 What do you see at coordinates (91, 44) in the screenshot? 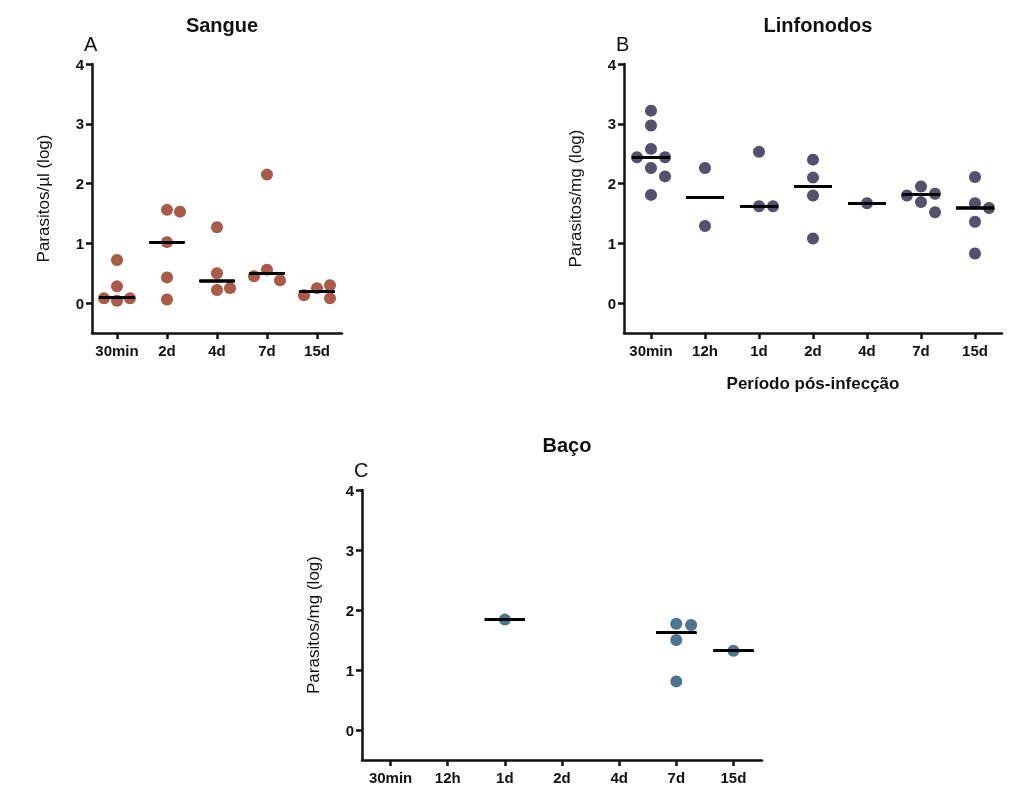
I see `text: A` at bounding box center [91, 44].